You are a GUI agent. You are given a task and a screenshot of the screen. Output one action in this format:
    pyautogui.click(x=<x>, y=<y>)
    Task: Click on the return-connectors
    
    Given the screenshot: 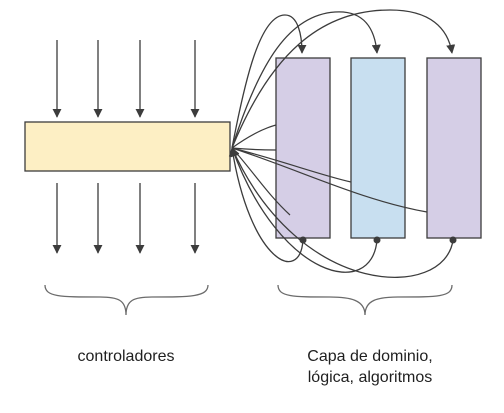 What is the action you would take?
    pyautogui.click(x=341, y=212)
    